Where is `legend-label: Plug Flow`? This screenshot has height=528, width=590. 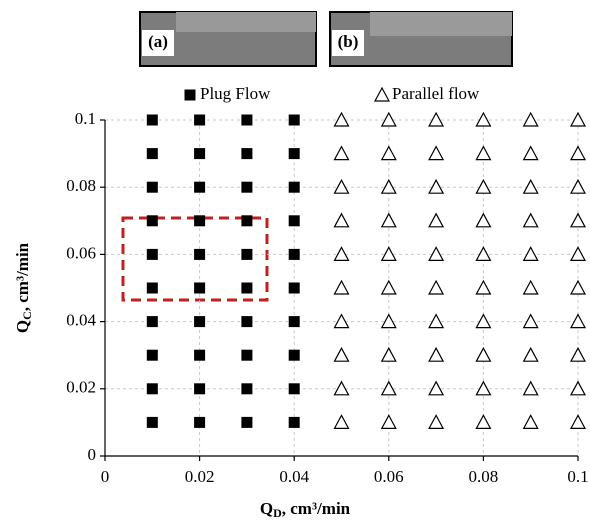 legend-label: Plug Flow is located at coordinates (235, 93).